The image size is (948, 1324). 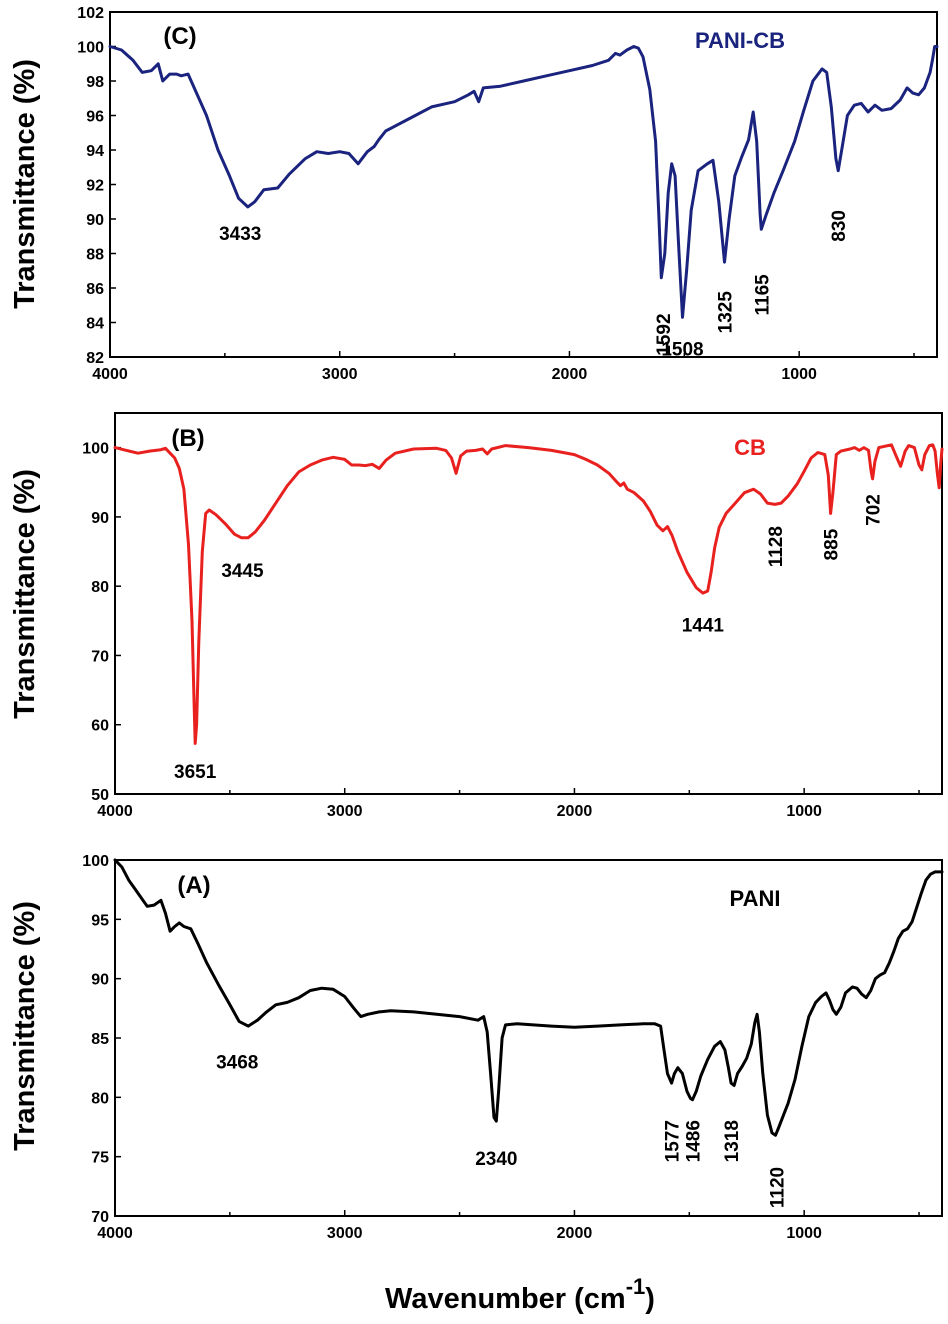 I want to click on panel-label: (C), so click(x=179, y=36).